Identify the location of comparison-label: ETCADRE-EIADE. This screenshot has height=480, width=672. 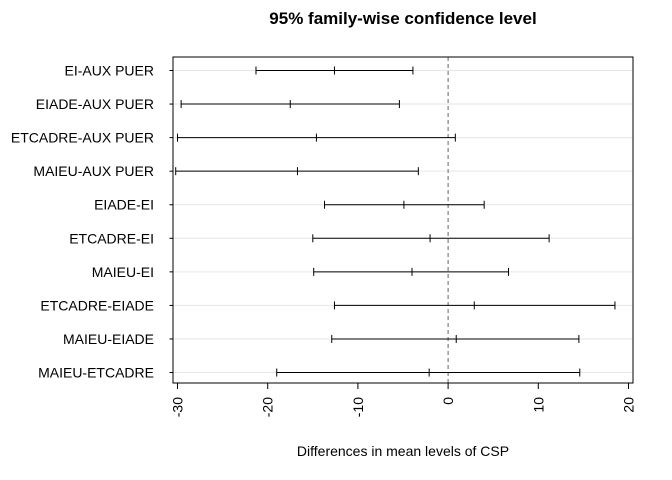
(97, 305).